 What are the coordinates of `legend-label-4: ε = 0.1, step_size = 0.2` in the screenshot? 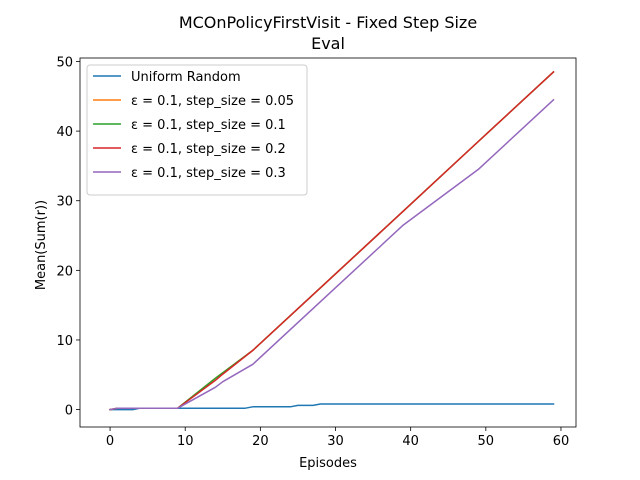 It's located at (208, 149).